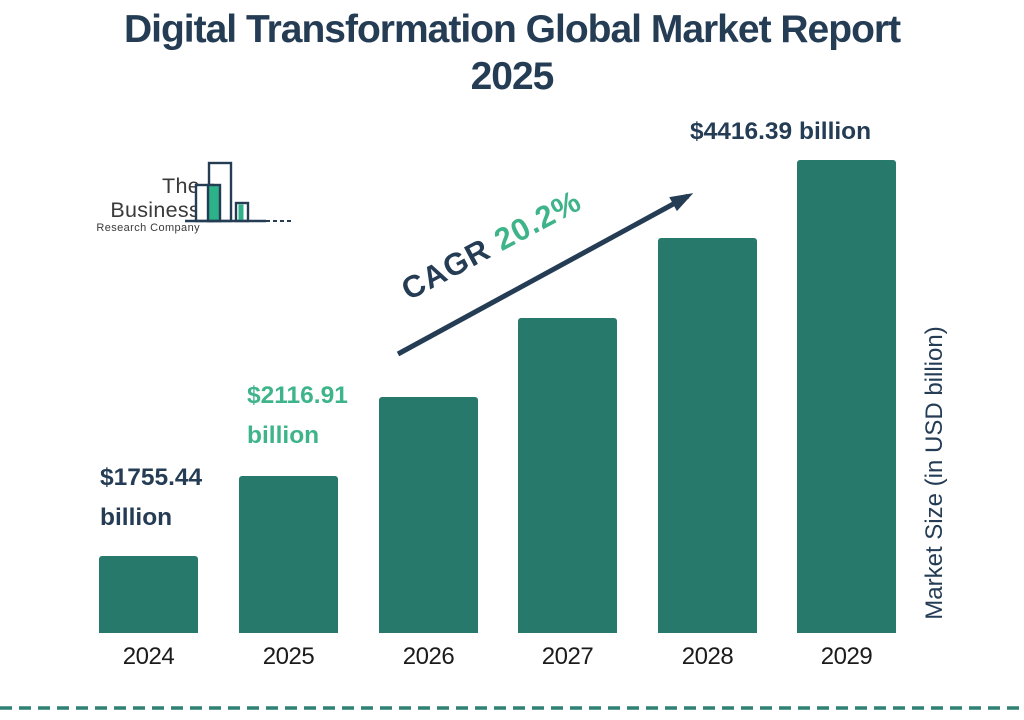  I want to click on value-label-2024: $1755.44 billion, so click(151, 498).